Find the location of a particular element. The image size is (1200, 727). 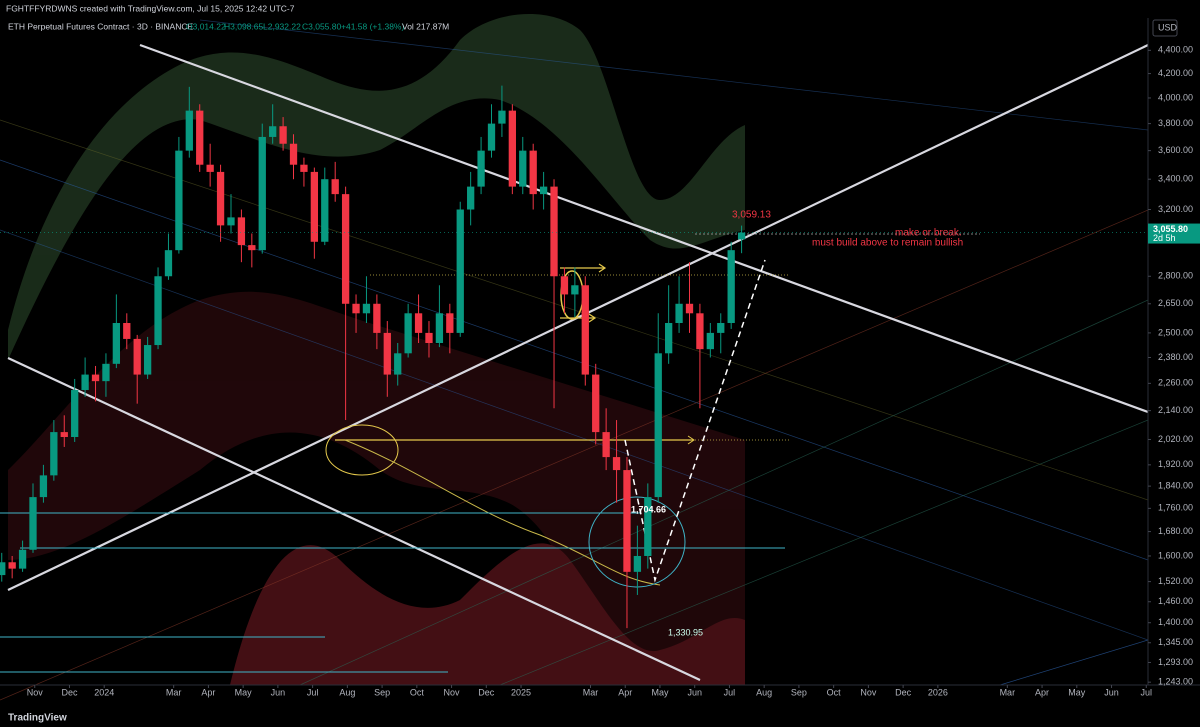

y-tick-label: 4,200.00 is located at coordinates (1175, 73).